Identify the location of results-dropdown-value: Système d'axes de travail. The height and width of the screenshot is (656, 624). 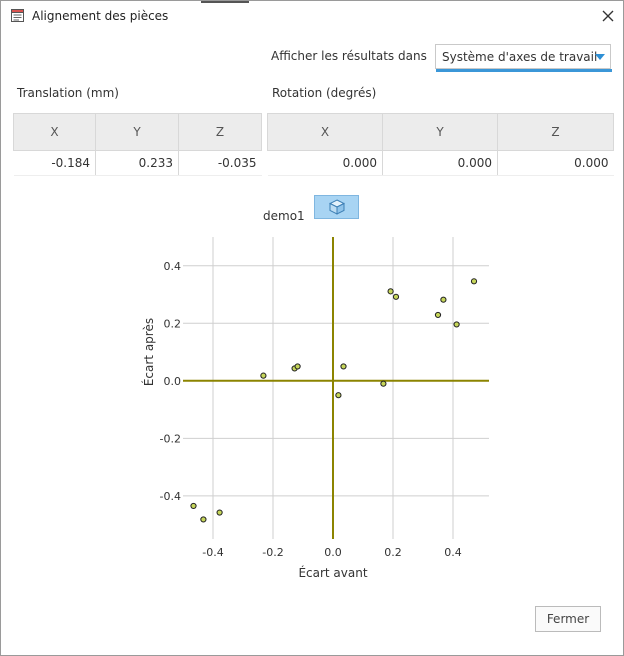
(520, 57).